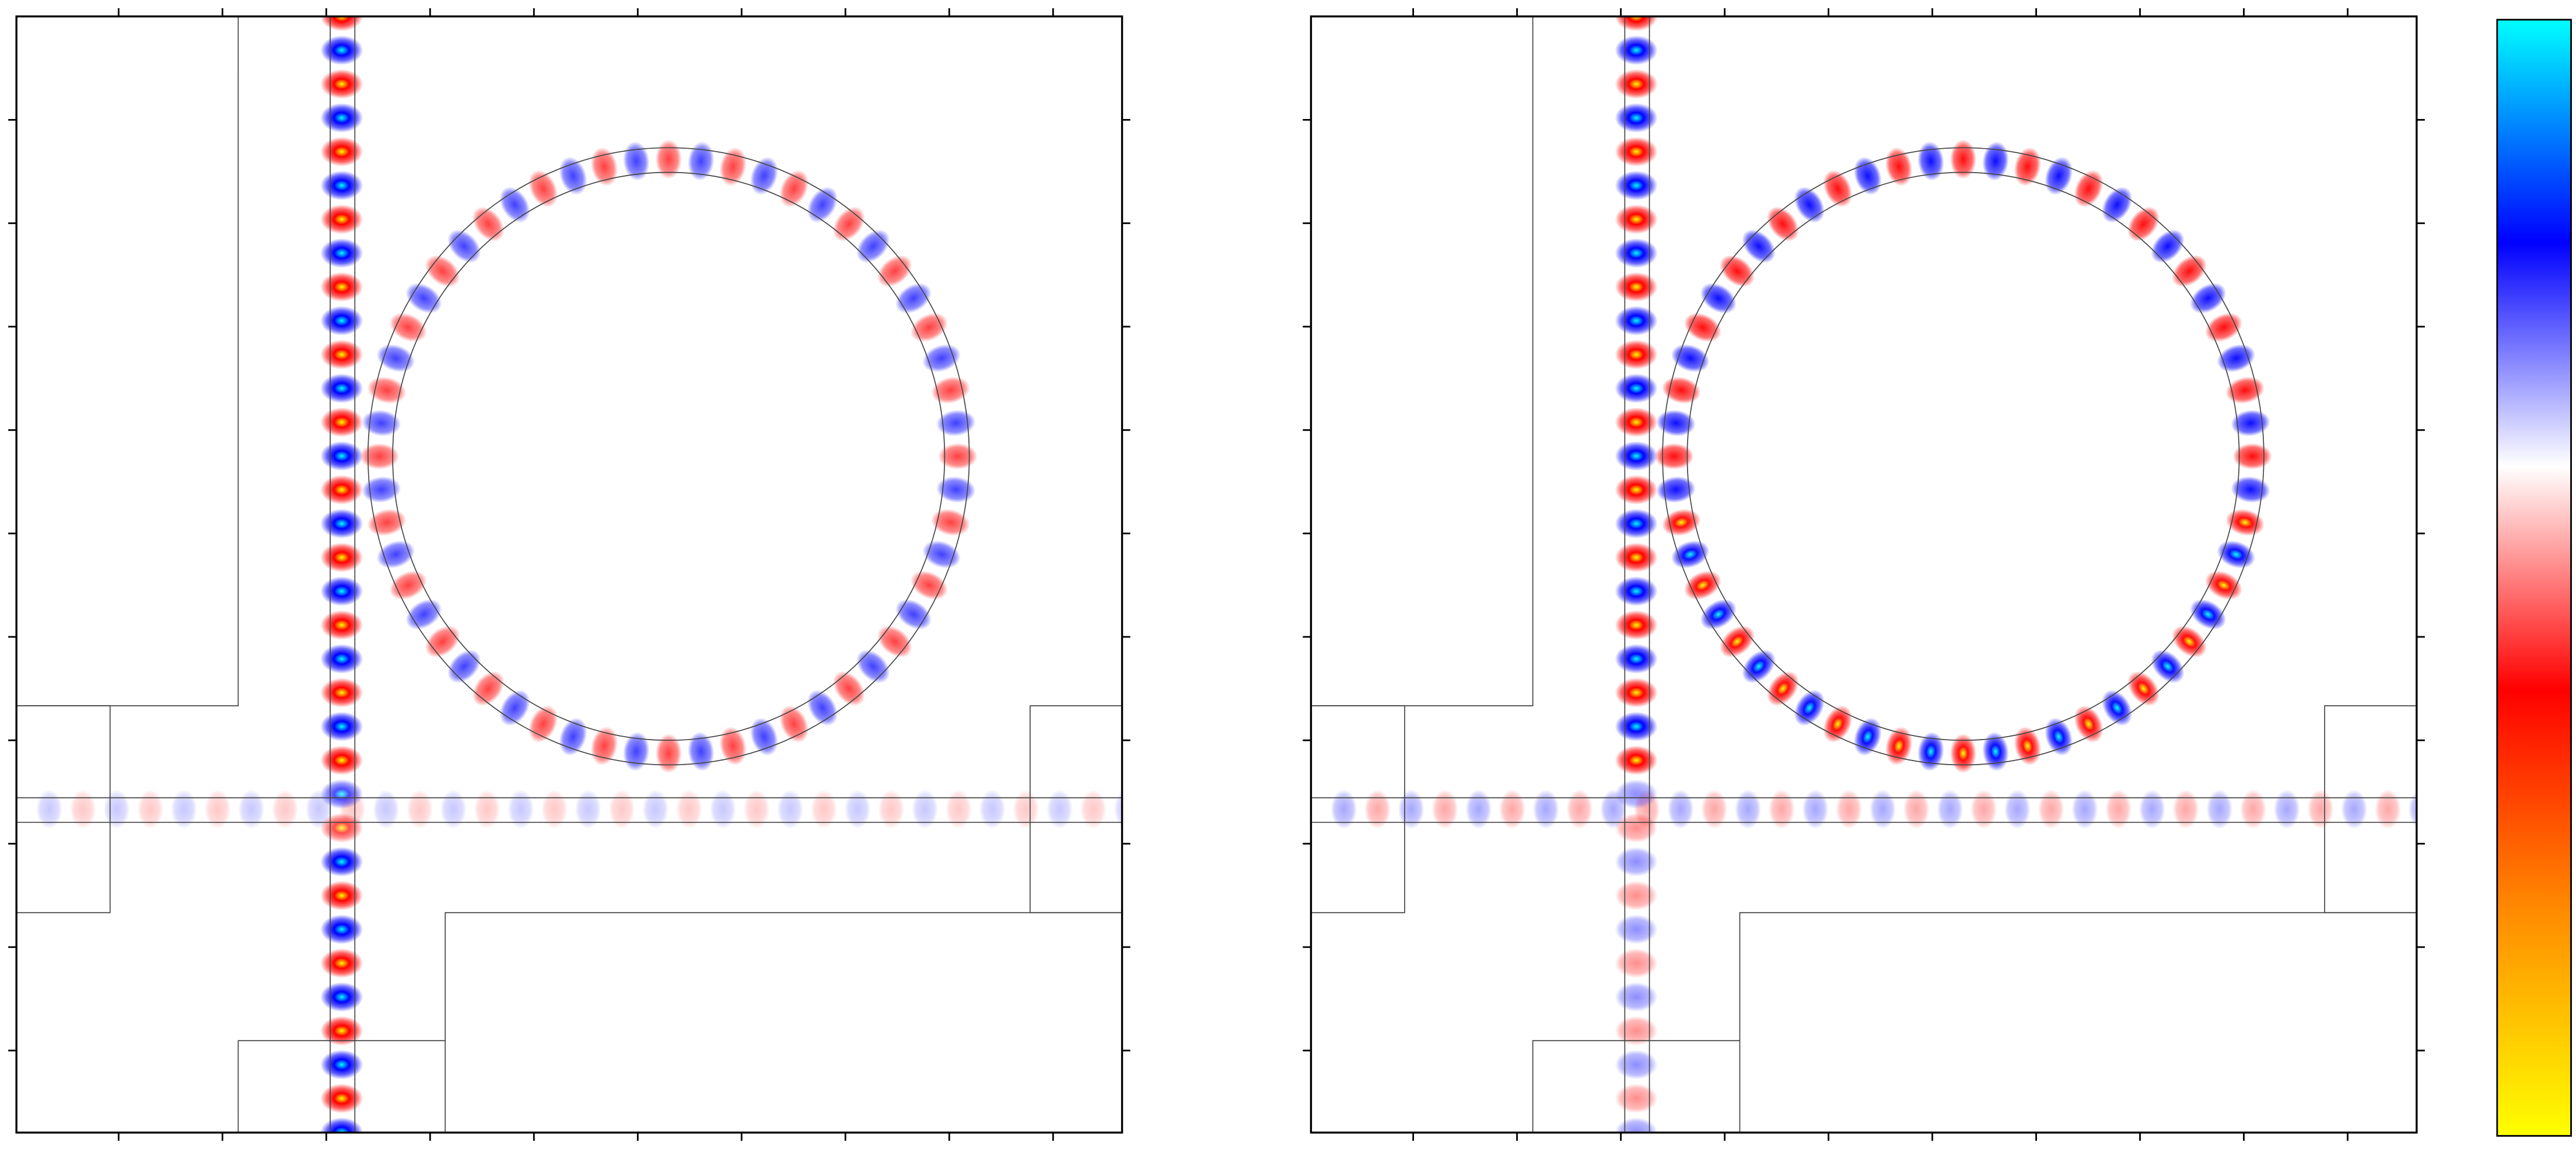 The image size is (2576, 1149). Describe the element at coordinates (2534, 578) in the screenshot. I see `colorbar` at that location.